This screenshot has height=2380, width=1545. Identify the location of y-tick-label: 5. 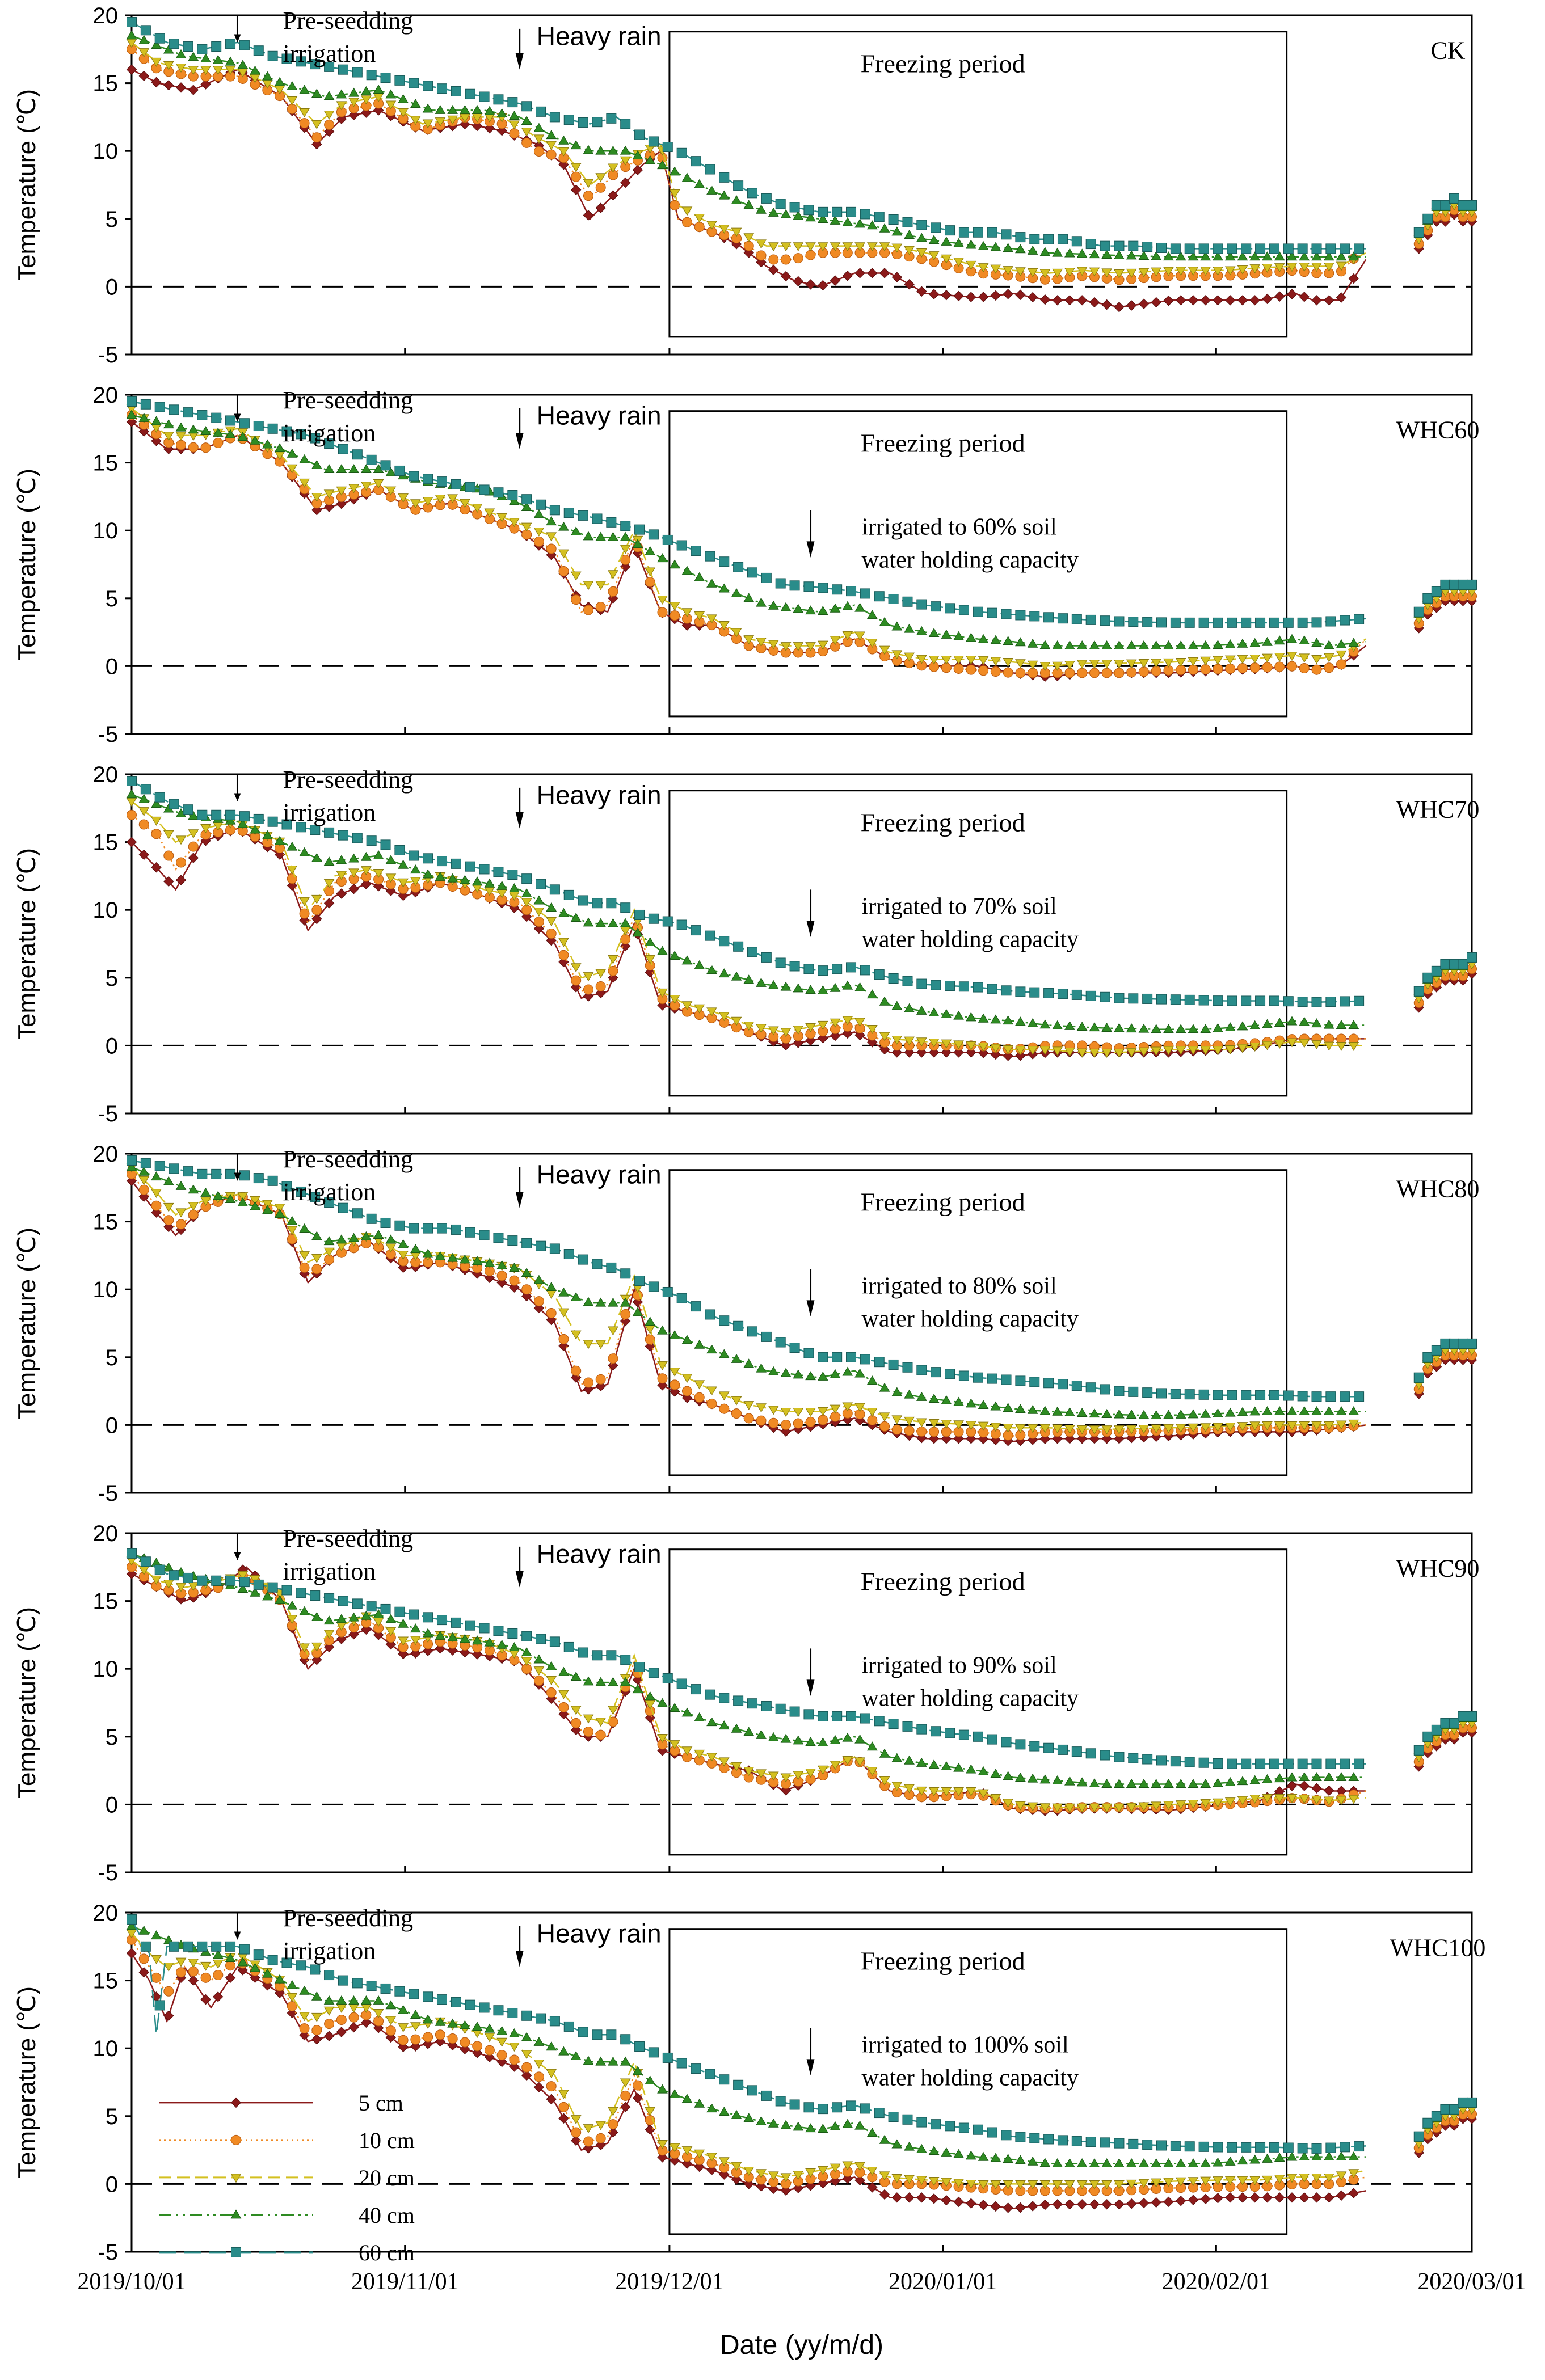
(112, 1358).